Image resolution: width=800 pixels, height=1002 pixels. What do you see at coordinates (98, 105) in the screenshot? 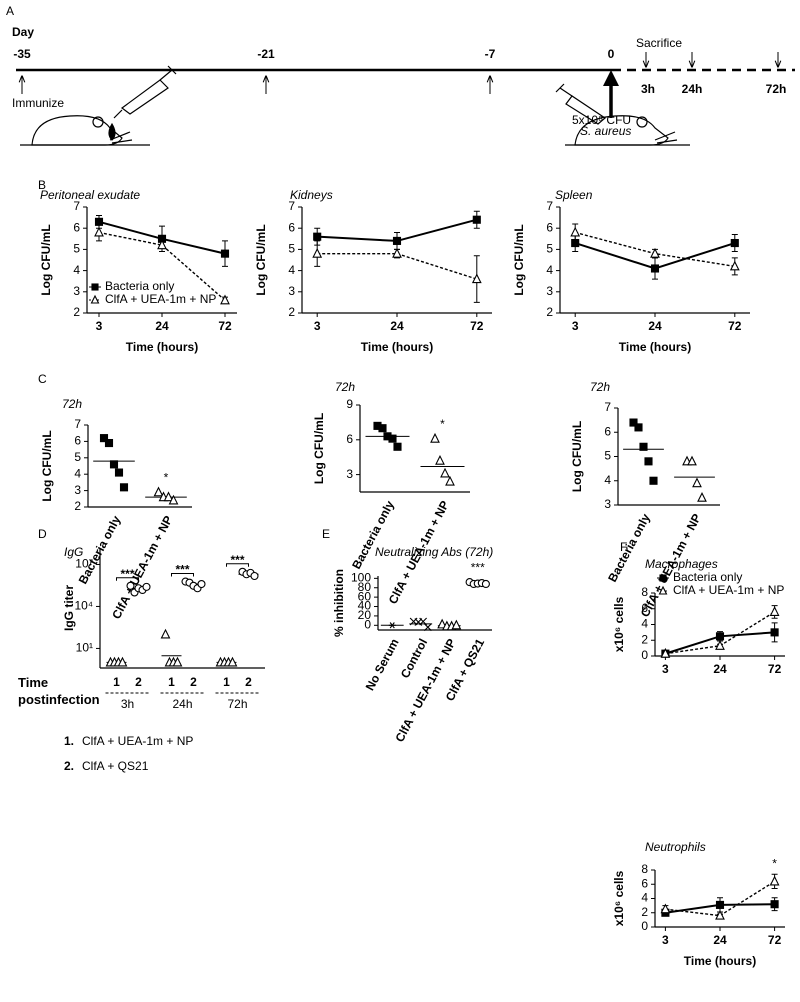
I see `mouse-illustration` at bounding box center [98, 105].